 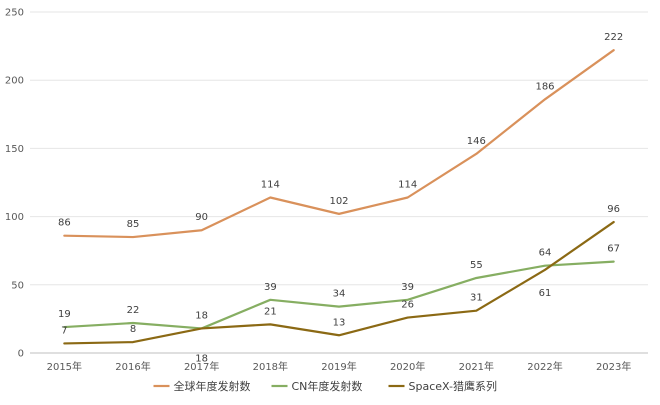 What do you see at coordinates (270, 366) in the screenshot?
I see `x-tick-label: 2018年` at bounding box center [270, 366].